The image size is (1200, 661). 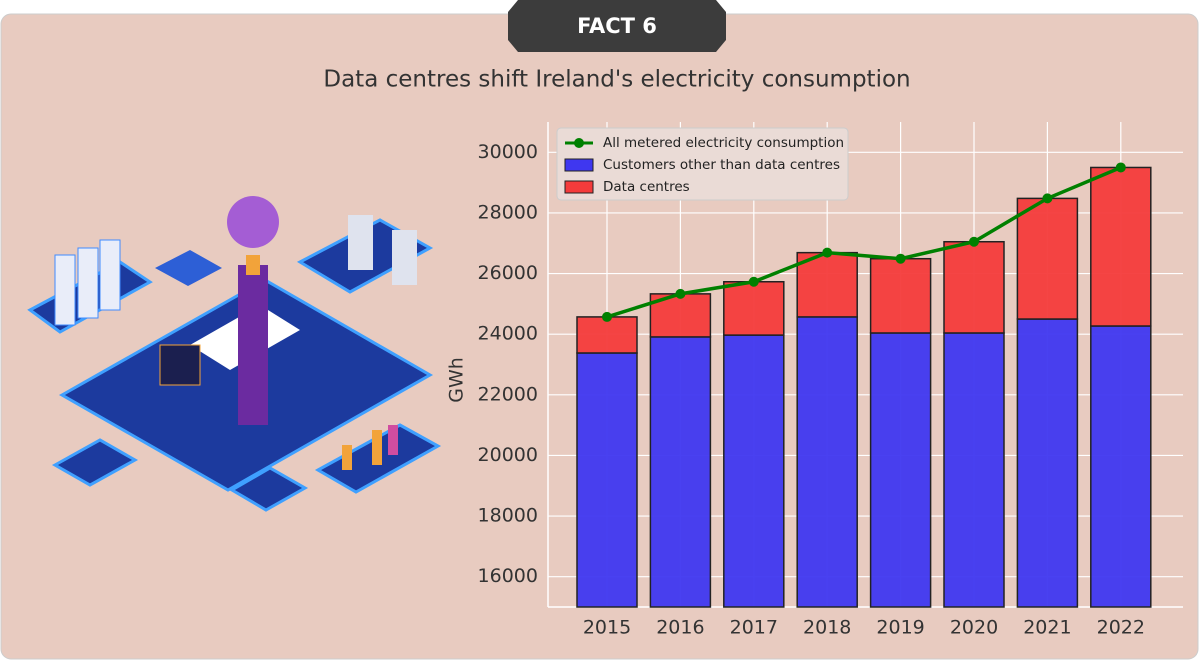 I want to click on x-tick-label: 2019, so click(x=900, y=628).